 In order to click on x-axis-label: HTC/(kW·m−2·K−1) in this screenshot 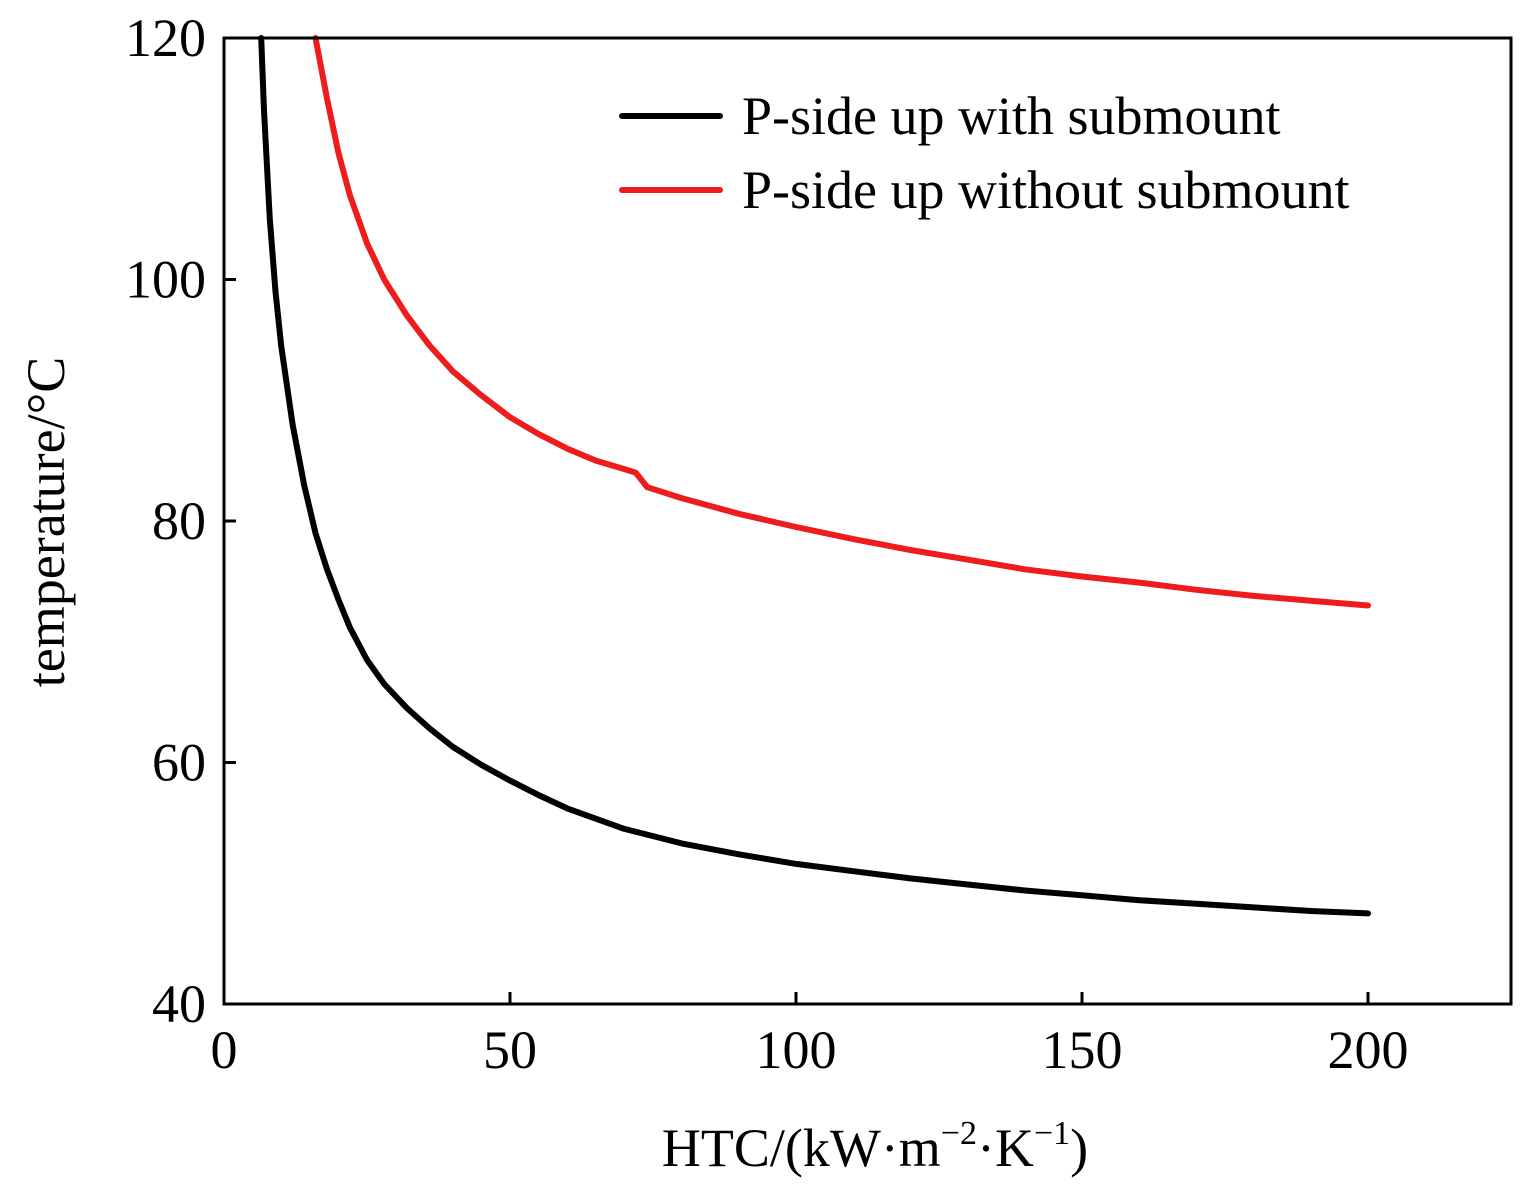, I will do `click(875, 1146)`.